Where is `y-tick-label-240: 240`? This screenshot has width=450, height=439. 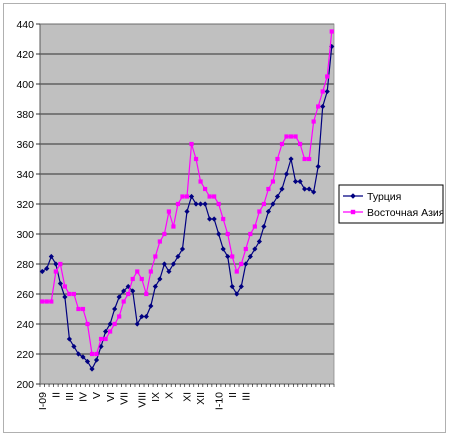 y-tick-label-240: 240 is located at coordinates (25, 325).